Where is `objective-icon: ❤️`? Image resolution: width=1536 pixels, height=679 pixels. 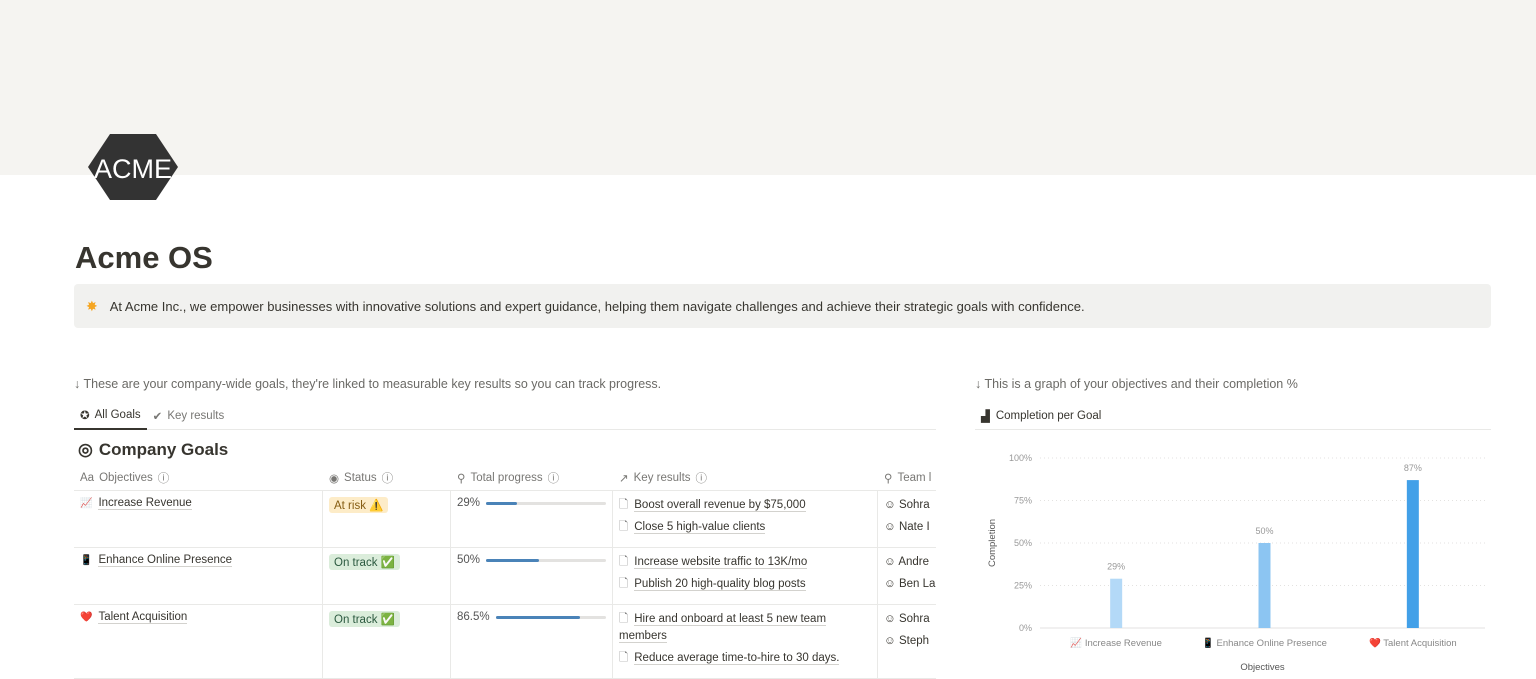
objective-icon: ❤️ is located at coordinates (86, 617).